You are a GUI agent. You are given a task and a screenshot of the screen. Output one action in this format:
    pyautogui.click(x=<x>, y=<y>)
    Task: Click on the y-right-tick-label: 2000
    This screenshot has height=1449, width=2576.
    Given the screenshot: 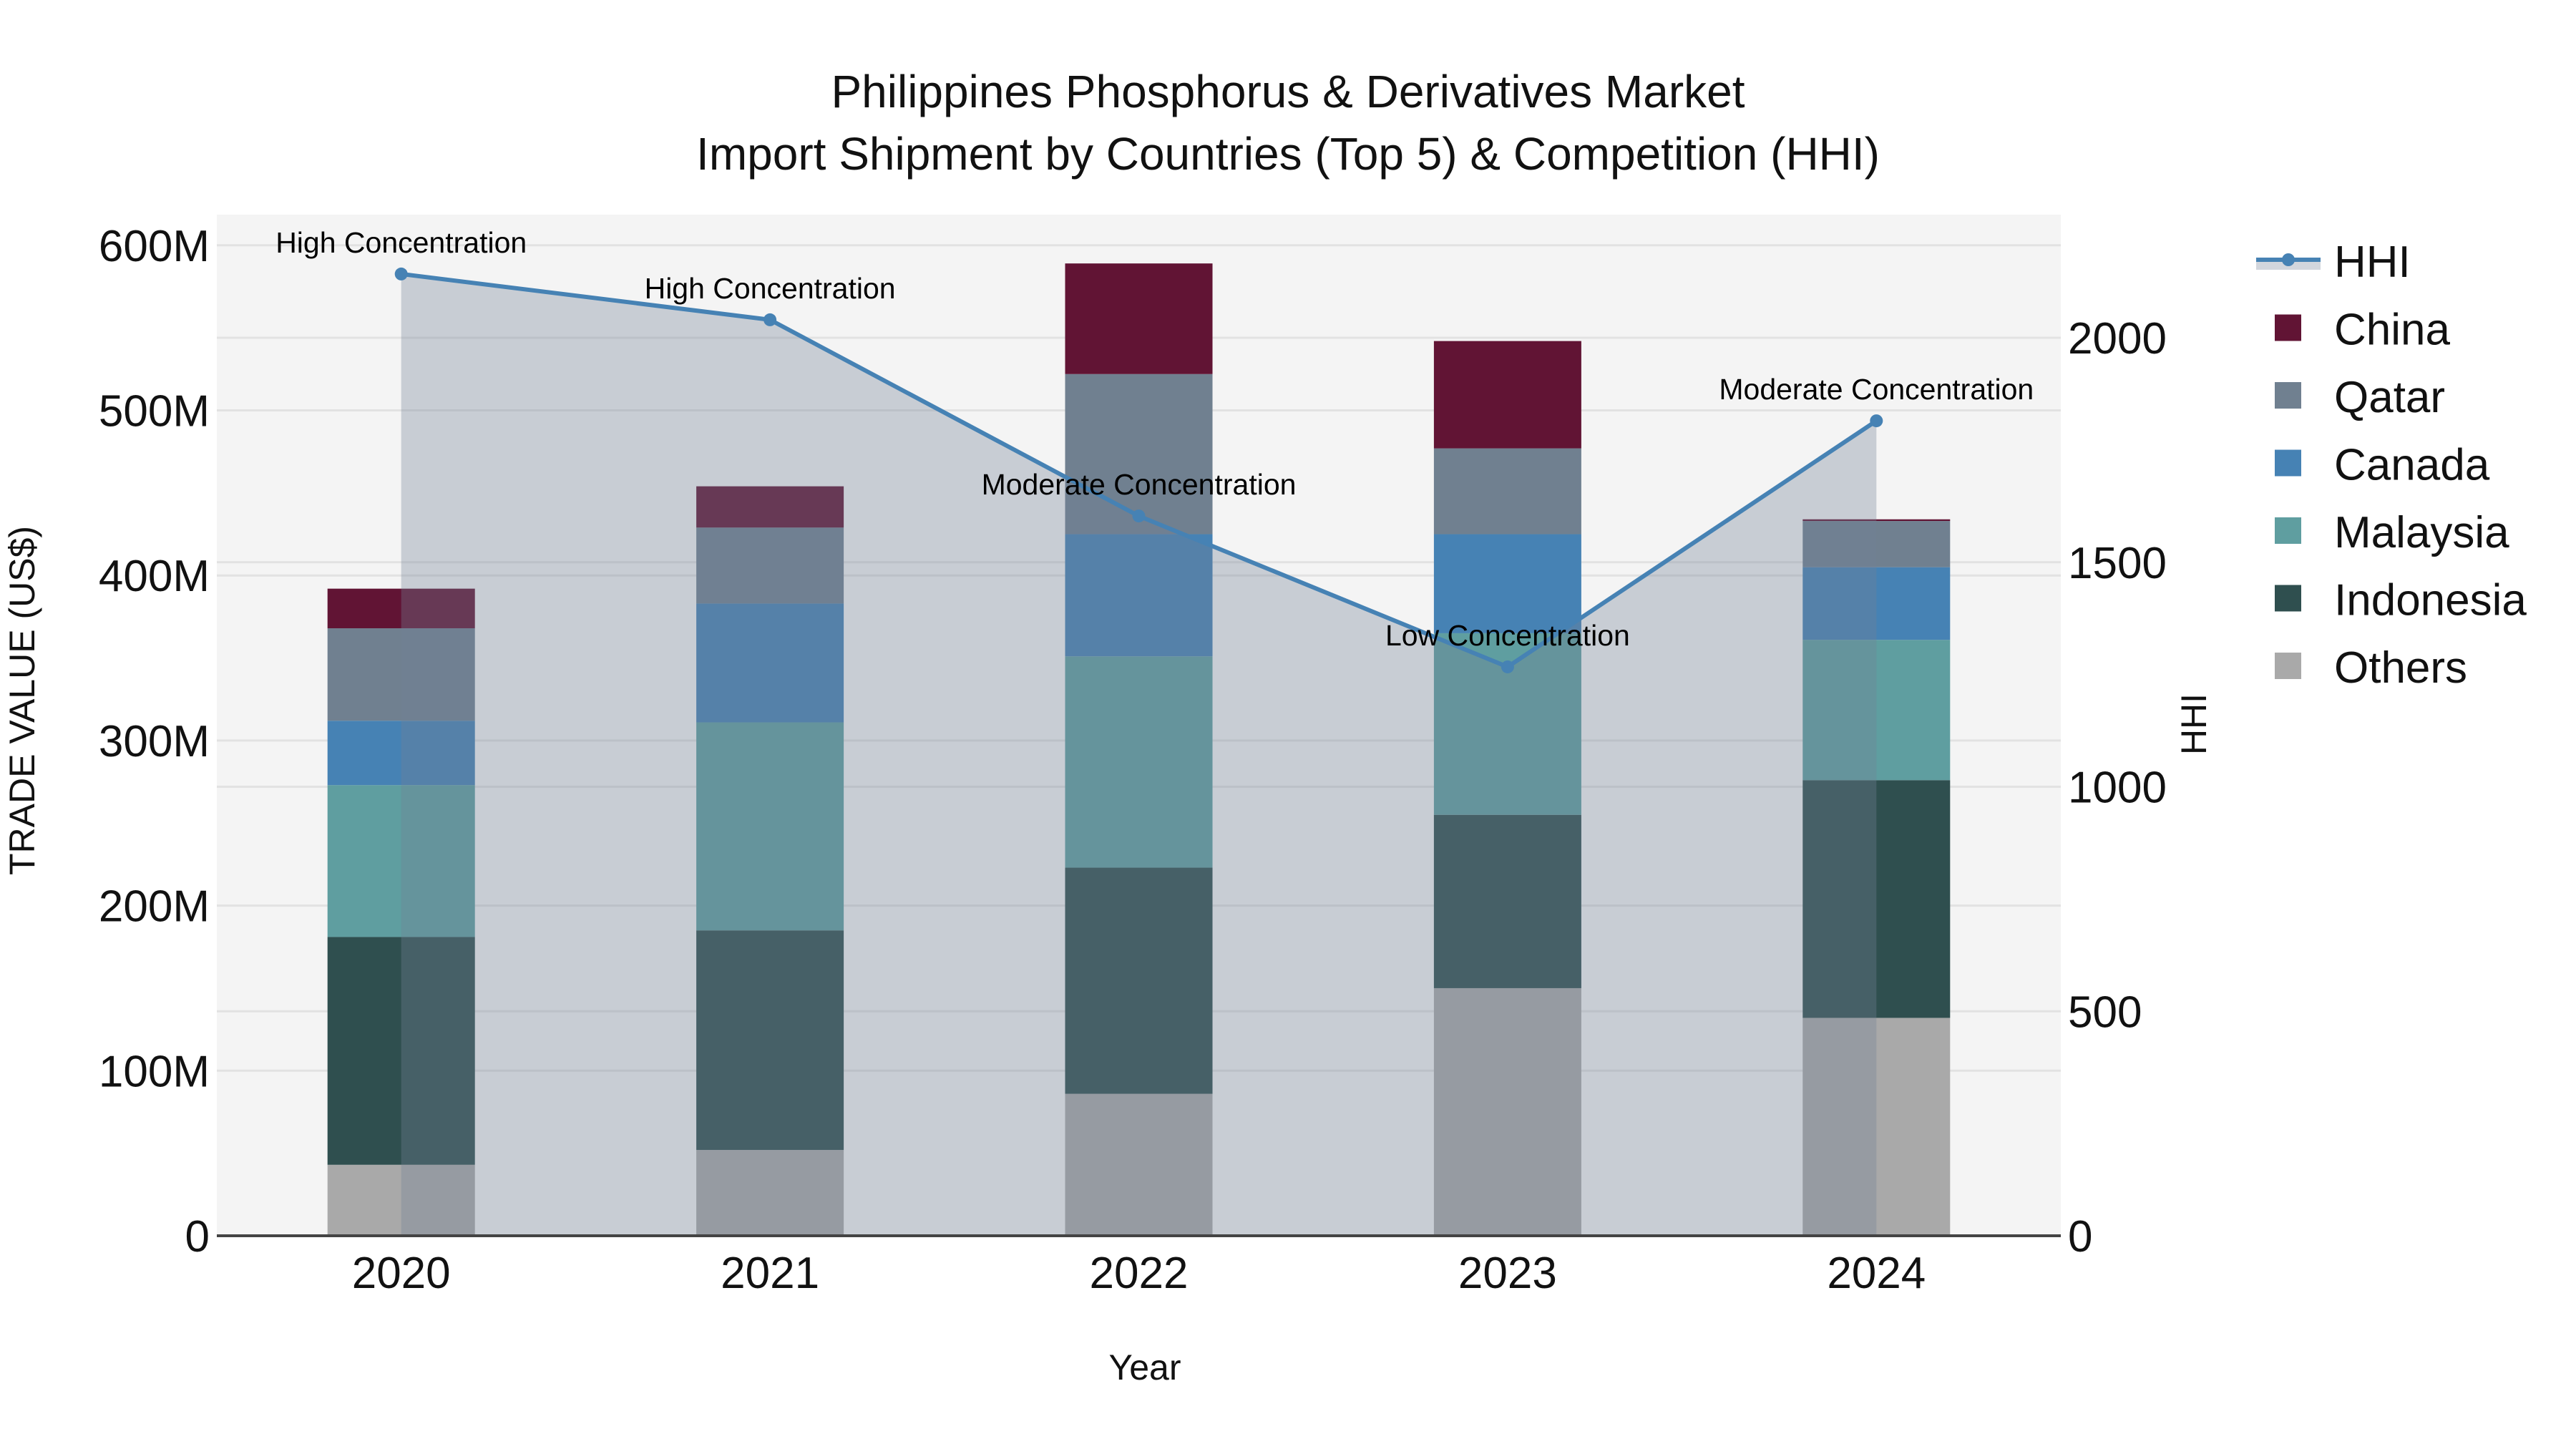 What is the action you would take?
    pyautogui.click(x=2117, y=339)
    